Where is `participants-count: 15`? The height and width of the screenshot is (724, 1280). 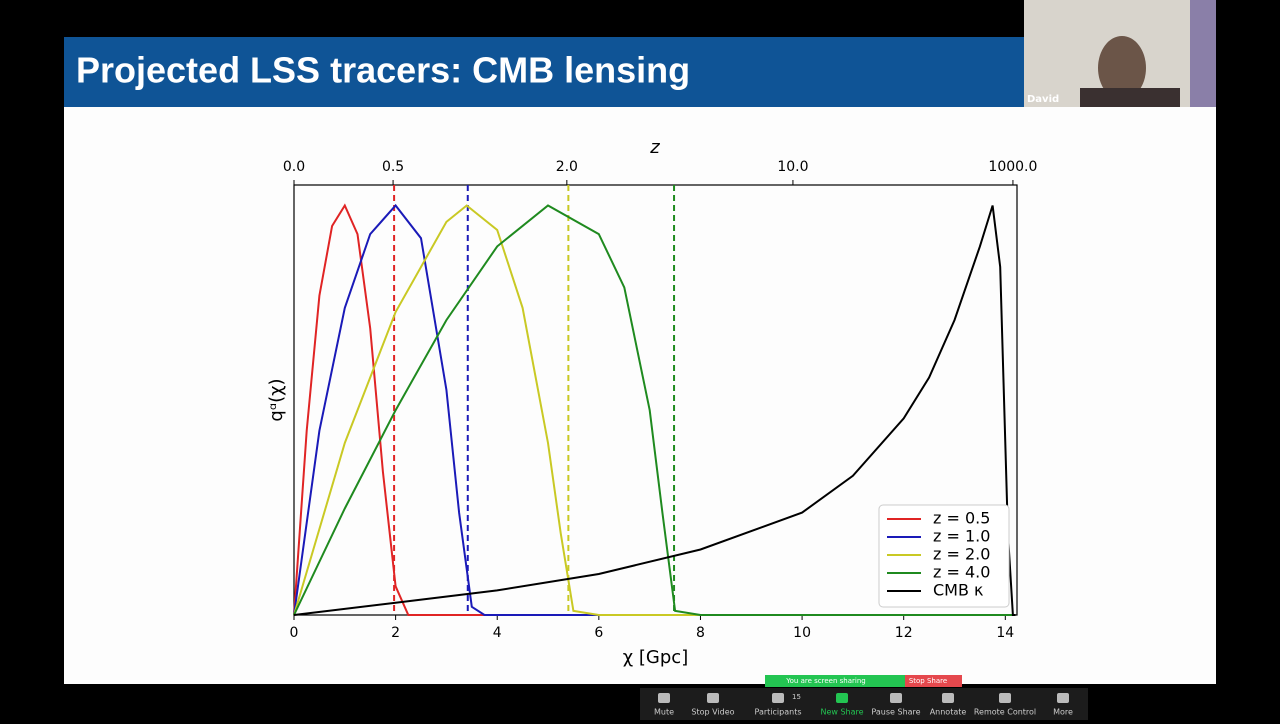
participants-count: 15 is located at coordinates (796, 697).